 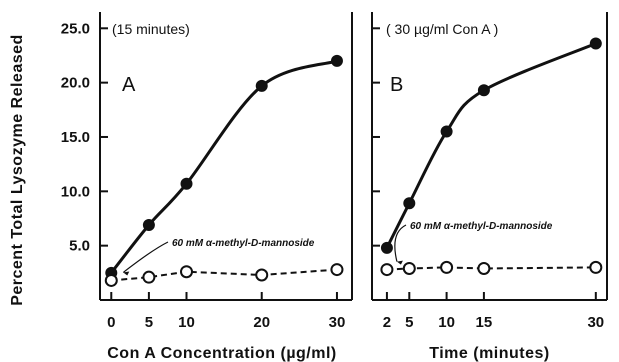 I want to click on x-axis-label: Con A Concentration (µg/ml), so click(x=222, y=353).